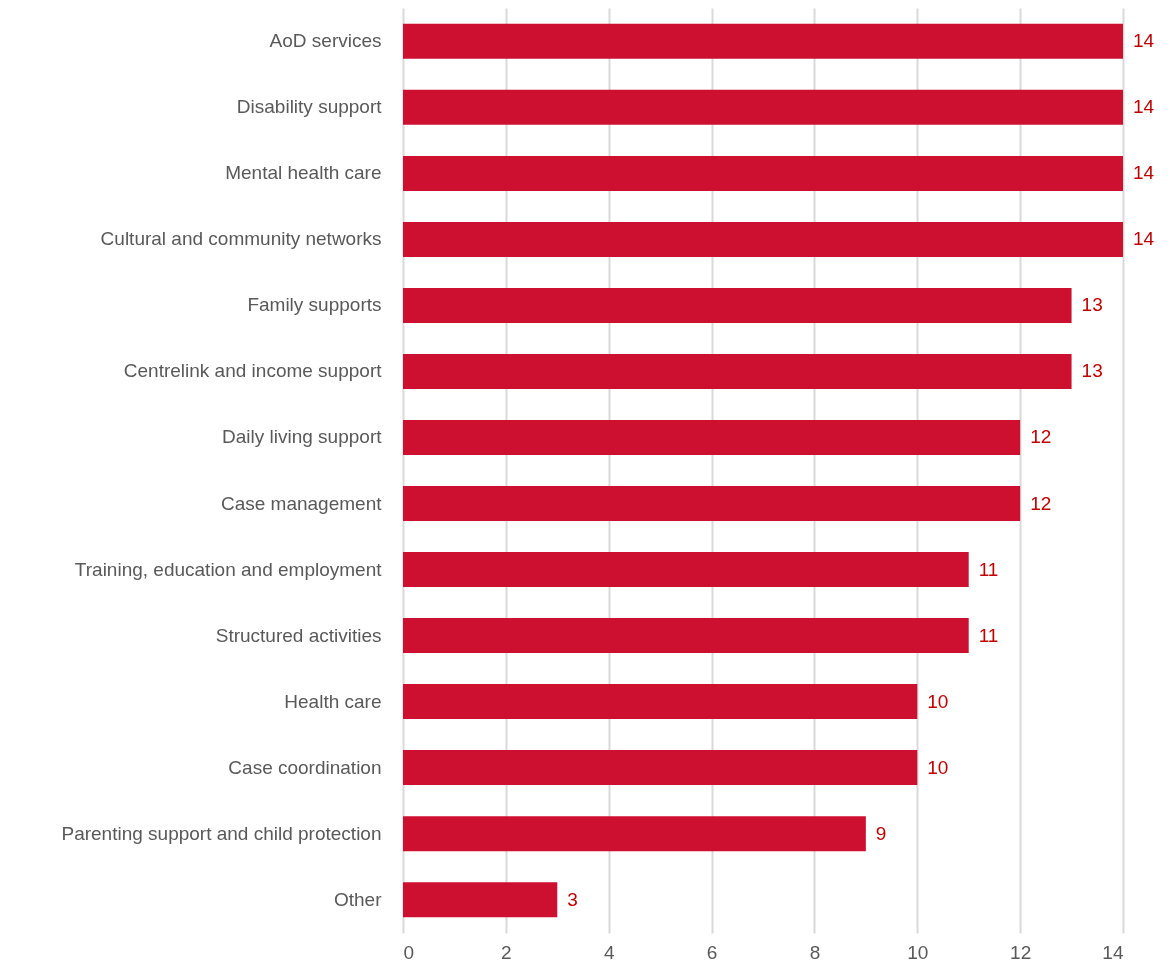 The width and height of the screenshot is (1172, 976). What do you see at coordinates (815, 952) in the screenshot?
I see `x-tick-label: 8` at bounding box center [815, 952].